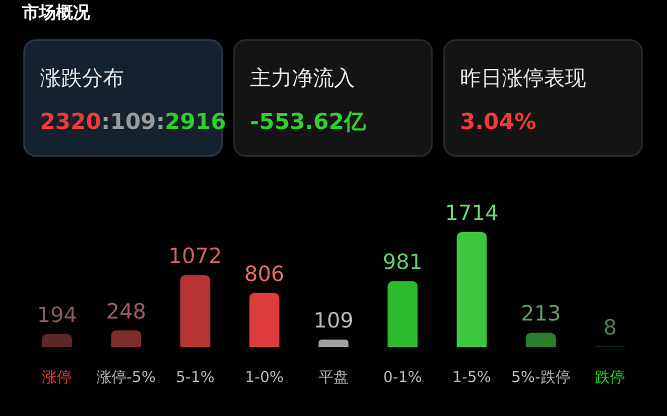  I want to click on text: 主力净流入, so click(302, 78).